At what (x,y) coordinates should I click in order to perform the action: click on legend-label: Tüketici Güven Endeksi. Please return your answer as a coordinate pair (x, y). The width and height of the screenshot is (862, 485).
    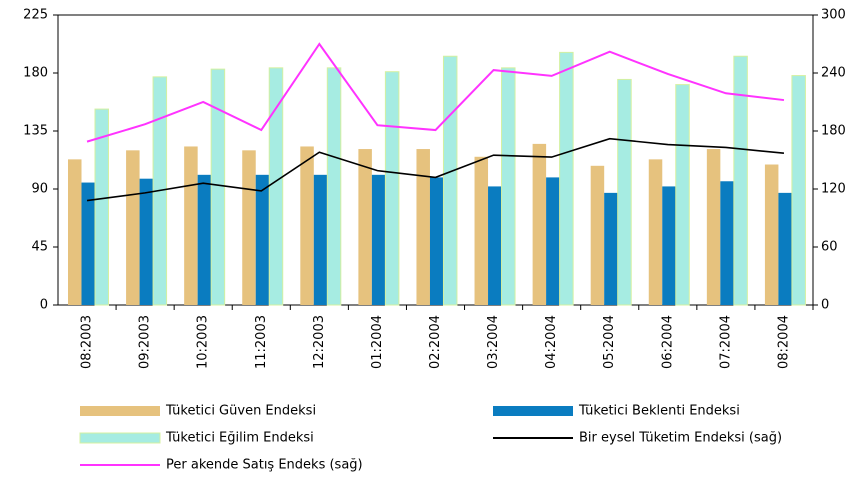
    Looking at the image, I should click on (240, 411).